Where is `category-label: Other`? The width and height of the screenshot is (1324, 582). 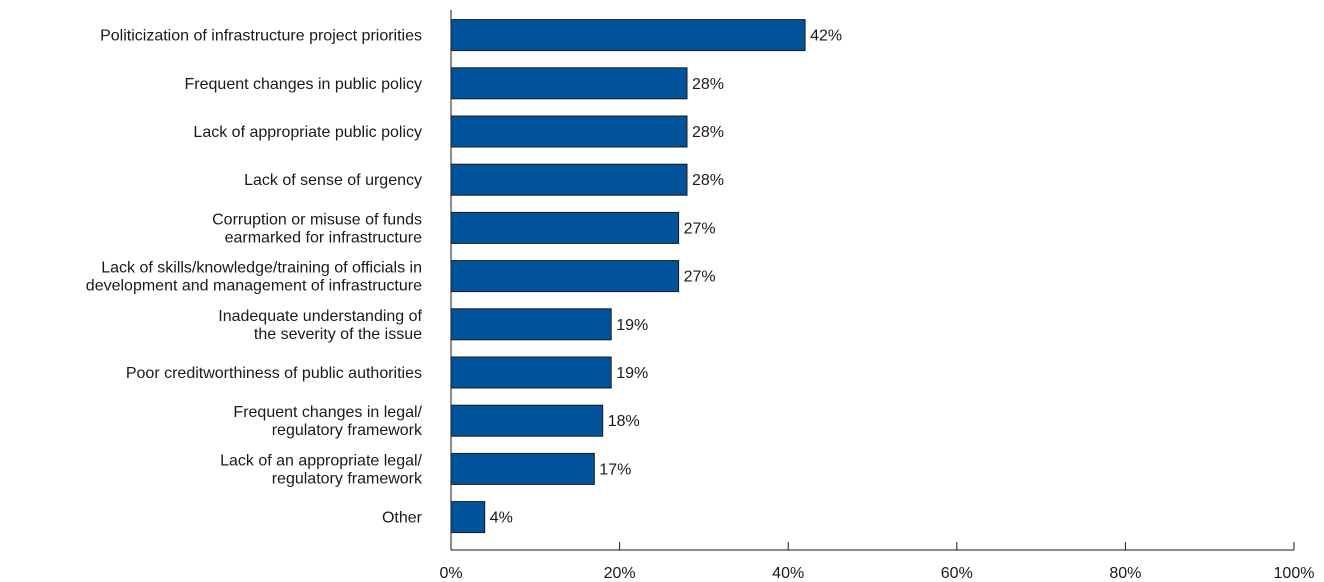 category-label: Other is located at coordinates (402, 518).